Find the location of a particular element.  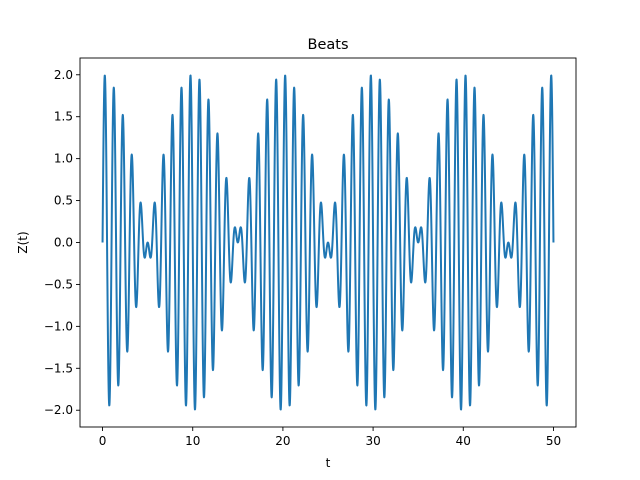

y-tick-label: 0.0 is located at coordinates (63, 243).